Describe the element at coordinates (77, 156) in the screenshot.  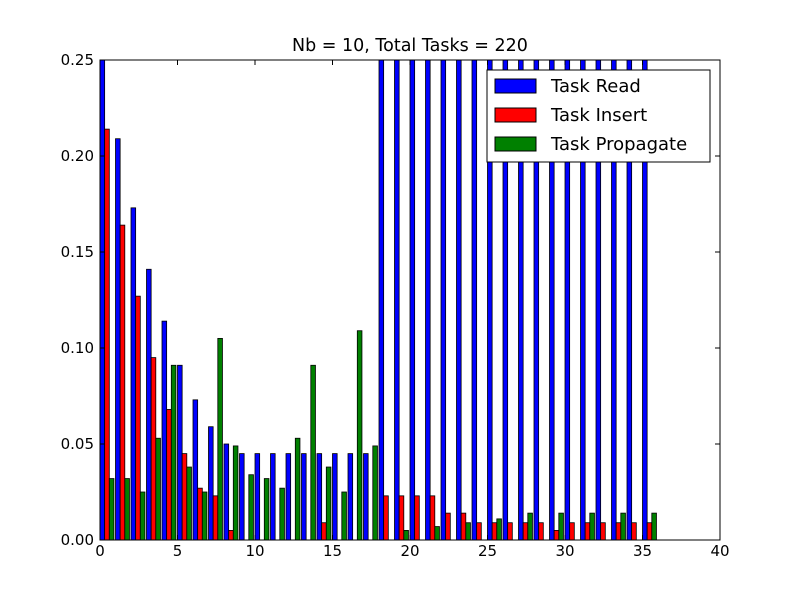
I see `y-tick-label: 0.20` at that location.